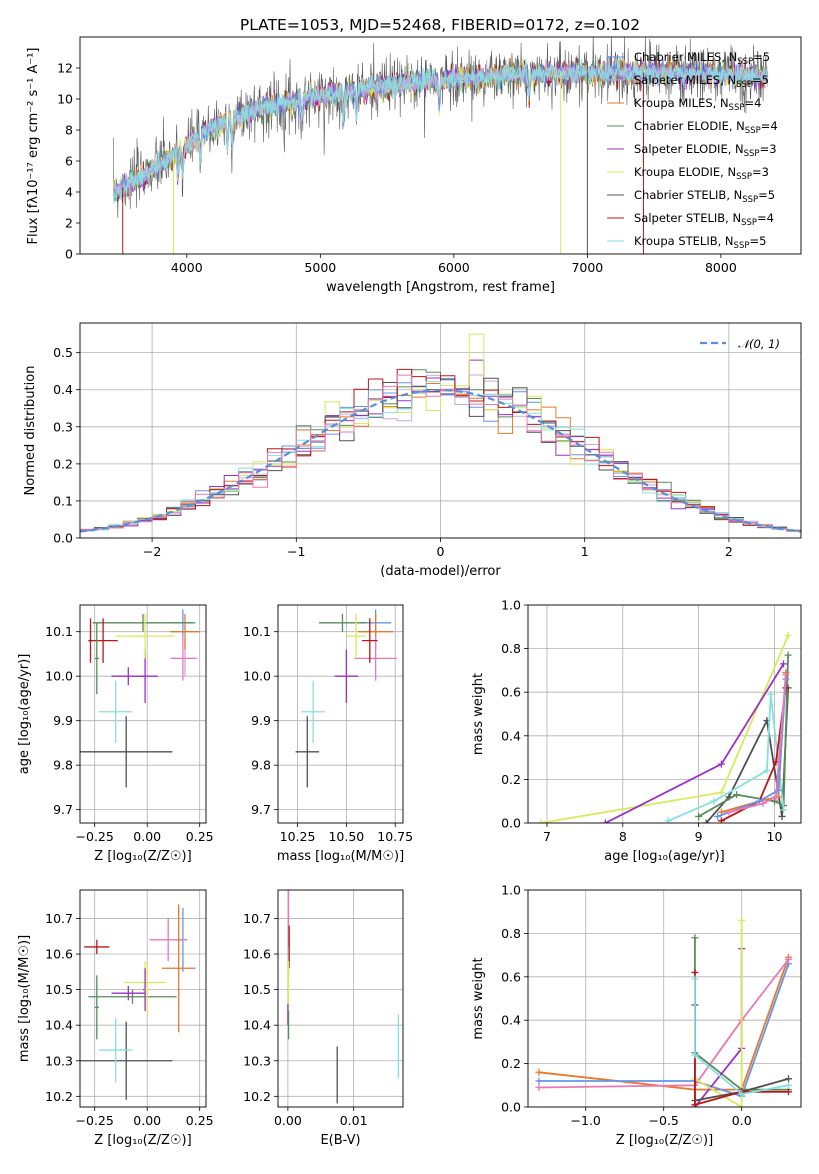 This screenshot has height=1174, width=819. Describe the element at coordinates (586, 1120) in the screenshot. I see `x-tick-label: −1.0` at that location.